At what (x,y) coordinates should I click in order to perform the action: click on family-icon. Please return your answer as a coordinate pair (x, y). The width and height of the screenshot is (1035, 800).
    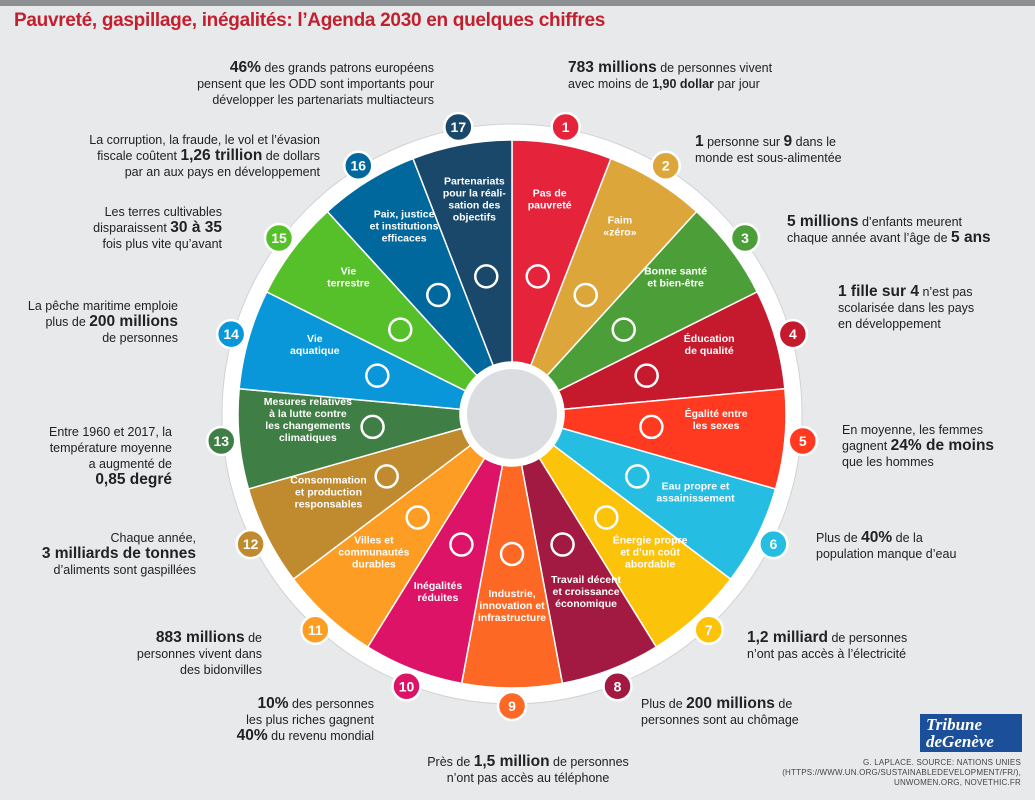
    Looking at the image, I should click on (537, 276).